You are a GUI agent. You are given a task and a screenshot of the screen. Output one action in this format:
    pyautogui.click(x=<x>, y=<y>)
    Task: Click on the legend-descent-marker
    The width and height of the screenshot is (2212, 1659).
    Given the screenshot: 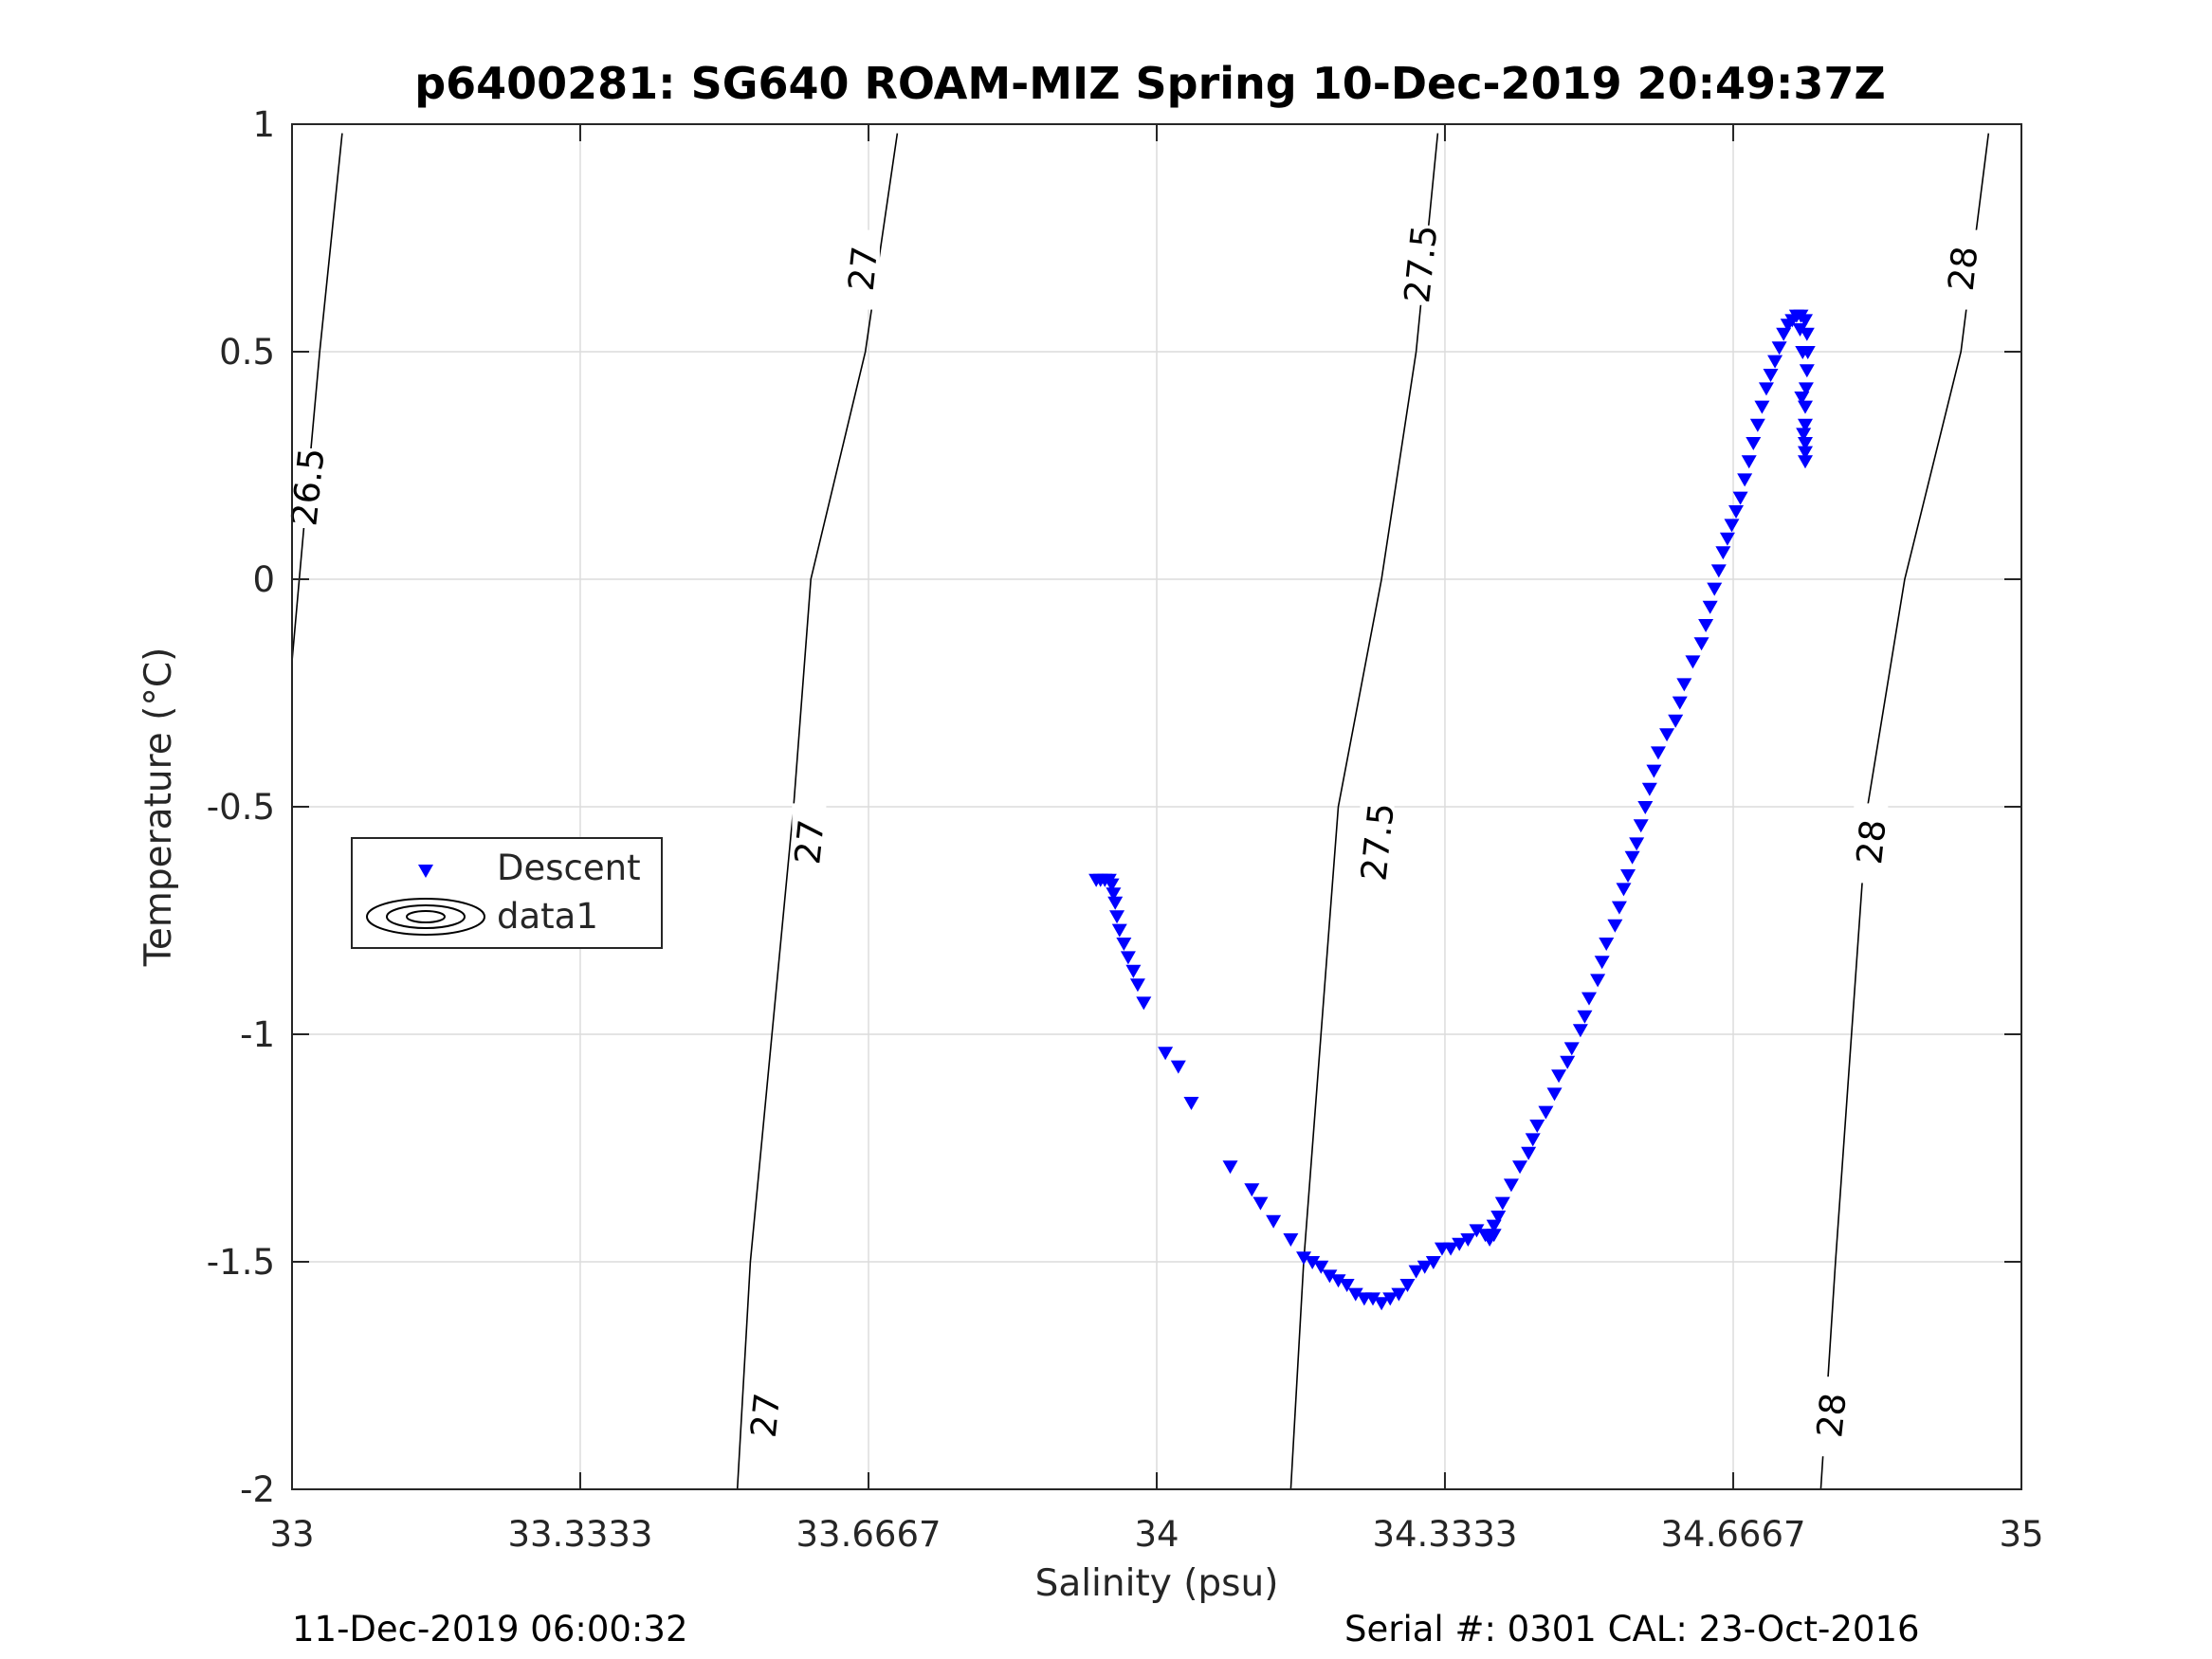 What is the action you would take?
    pyautogui.click(x=425, y=871)
    